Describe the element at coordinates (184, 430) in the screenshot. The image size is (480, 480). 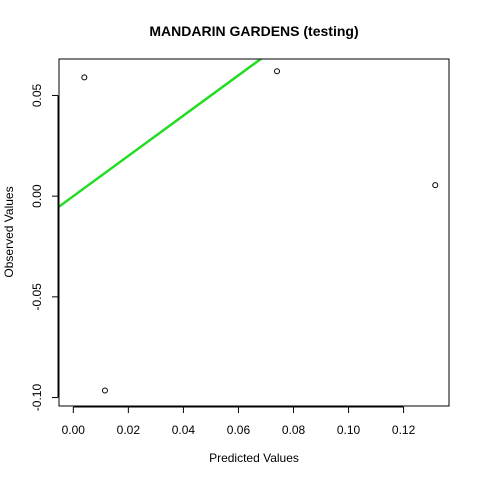
I see `x-tick-label: 0.04` at that location.